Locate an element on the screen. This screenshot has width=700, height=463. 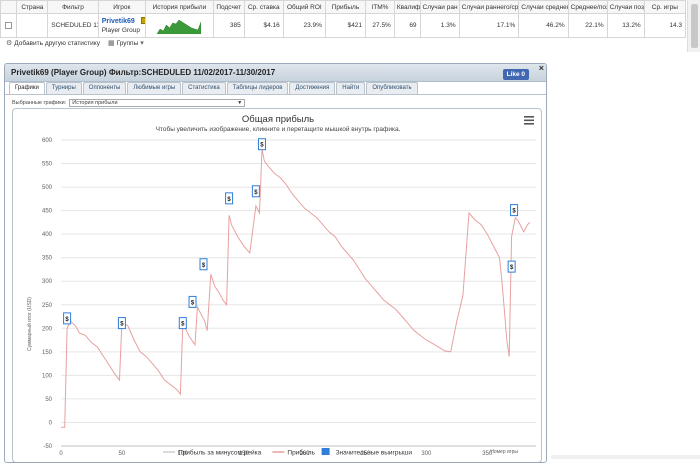
chart-select-dropdown: История прибыли ▼ is located at coordinates (157, 103).